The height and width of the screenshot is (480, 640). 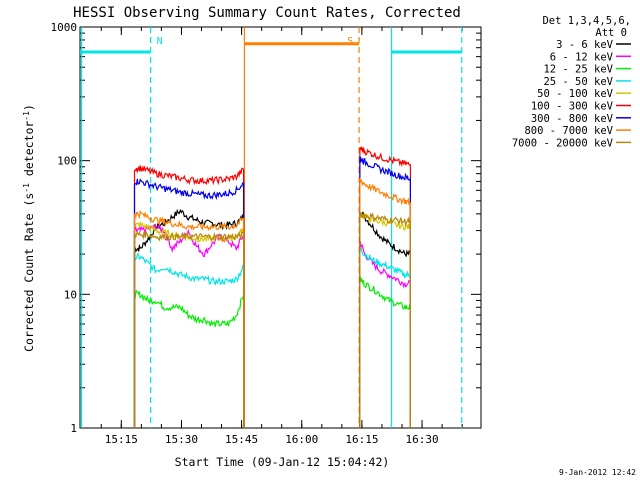 What do you see at coordinates (421, 439) in the screenshot?
I see `x-tick-label: 16:30` at bounding box center [421, 439].